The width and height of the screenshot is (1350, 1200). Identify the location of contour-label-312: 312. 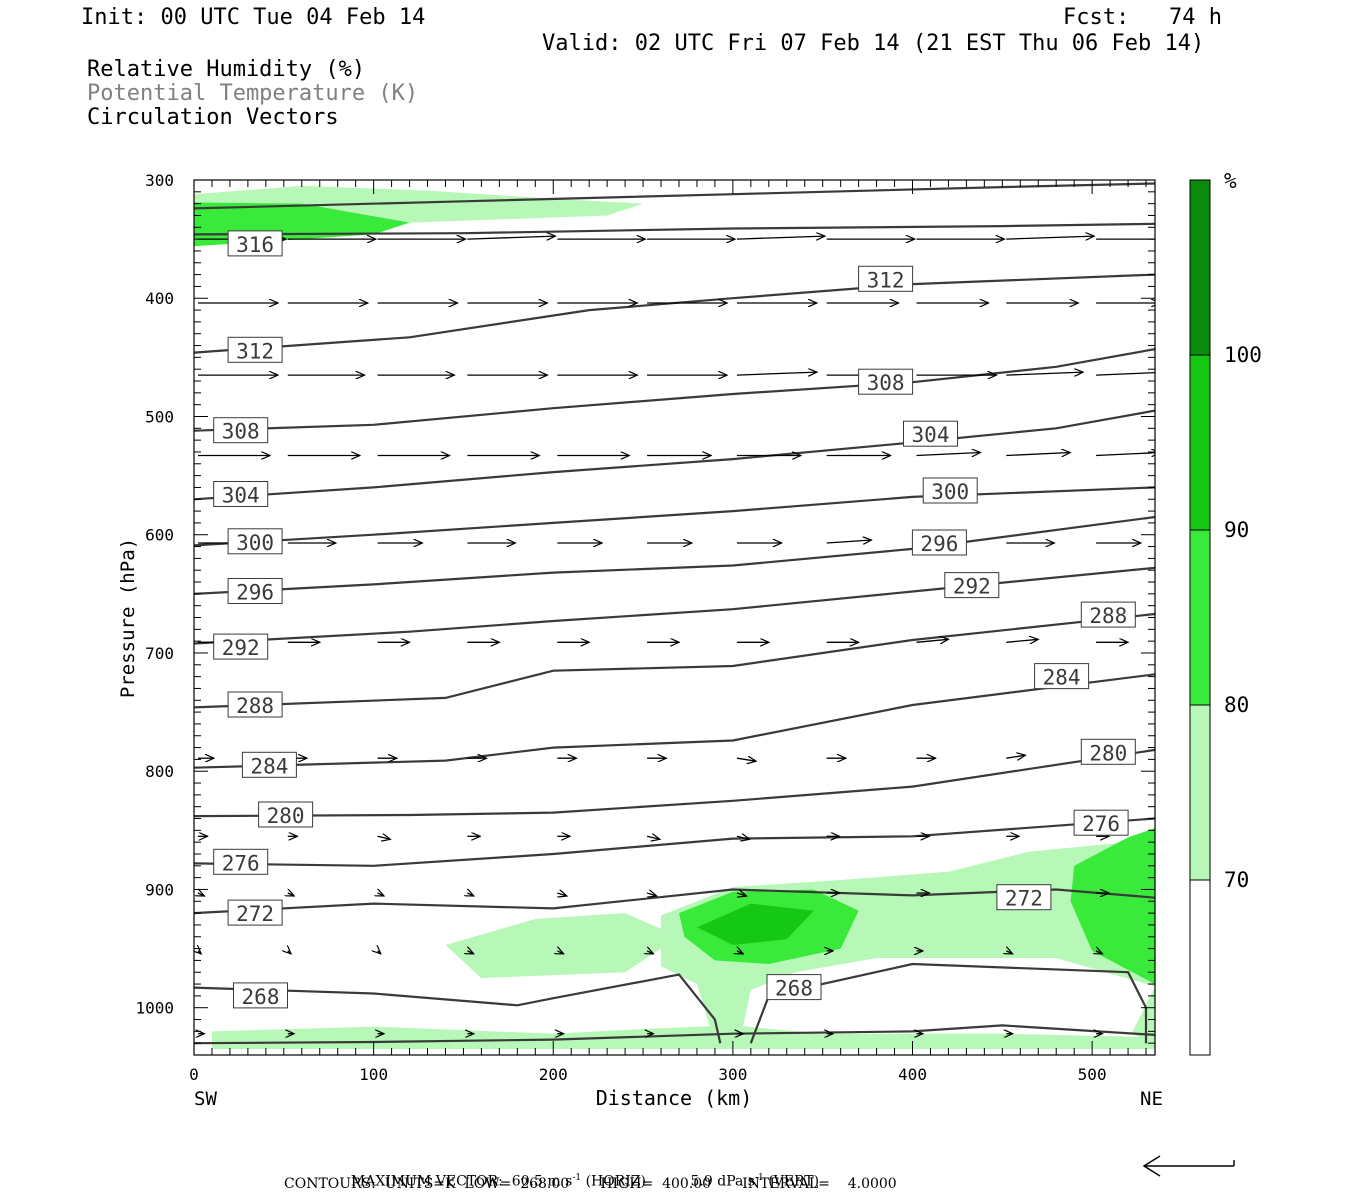
(255, 351).